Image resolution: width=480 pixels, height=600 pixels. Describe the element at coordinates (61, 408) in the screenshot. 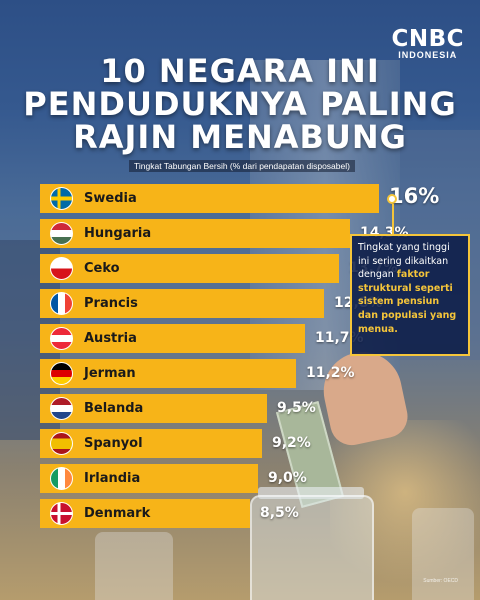

I see `flag-netherlands-icon` at that location.